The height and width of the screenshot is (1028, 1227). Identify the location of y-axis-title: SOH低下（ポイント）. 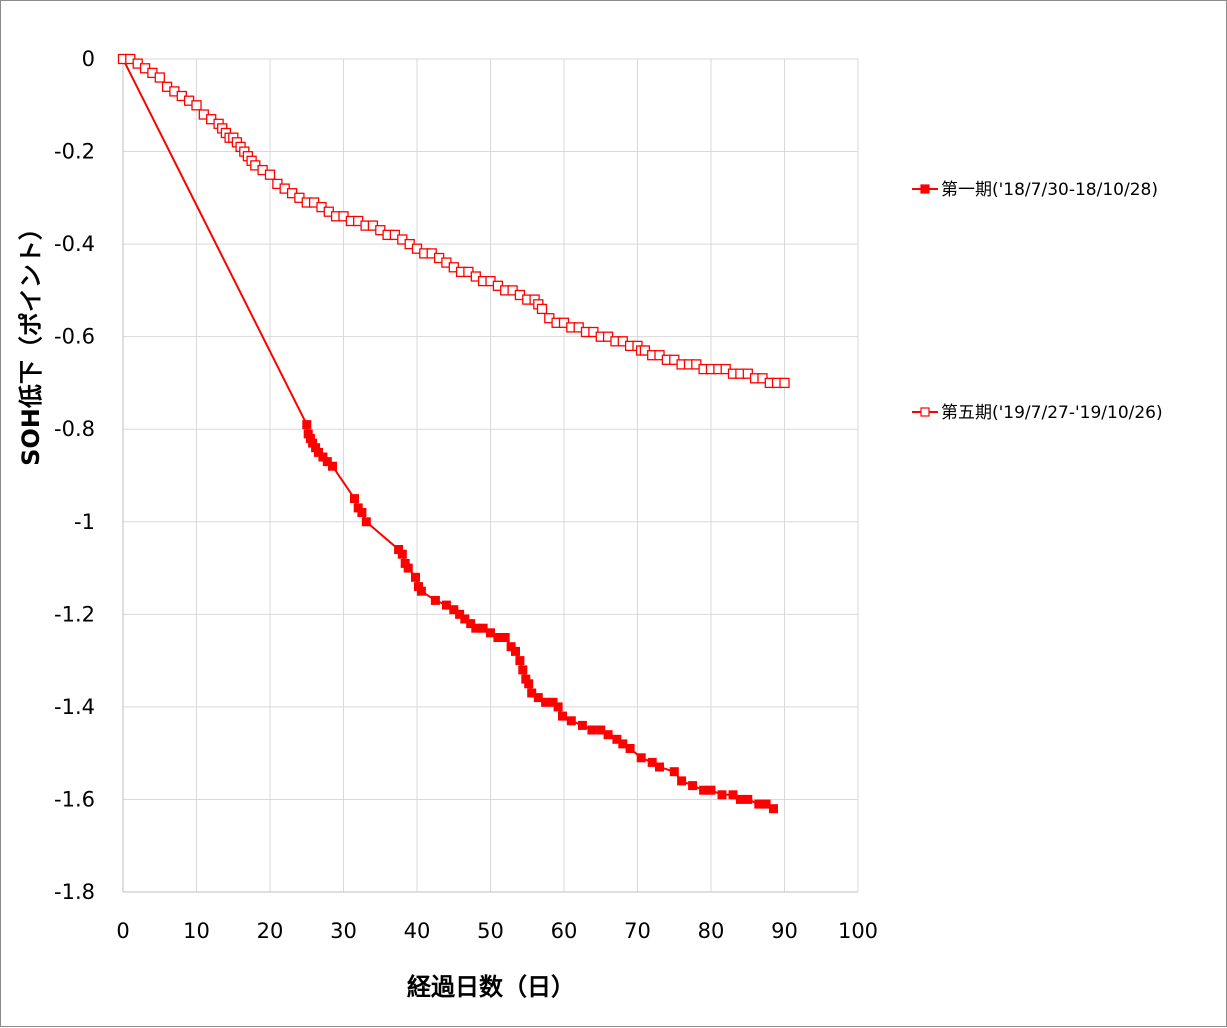
(31, 341).